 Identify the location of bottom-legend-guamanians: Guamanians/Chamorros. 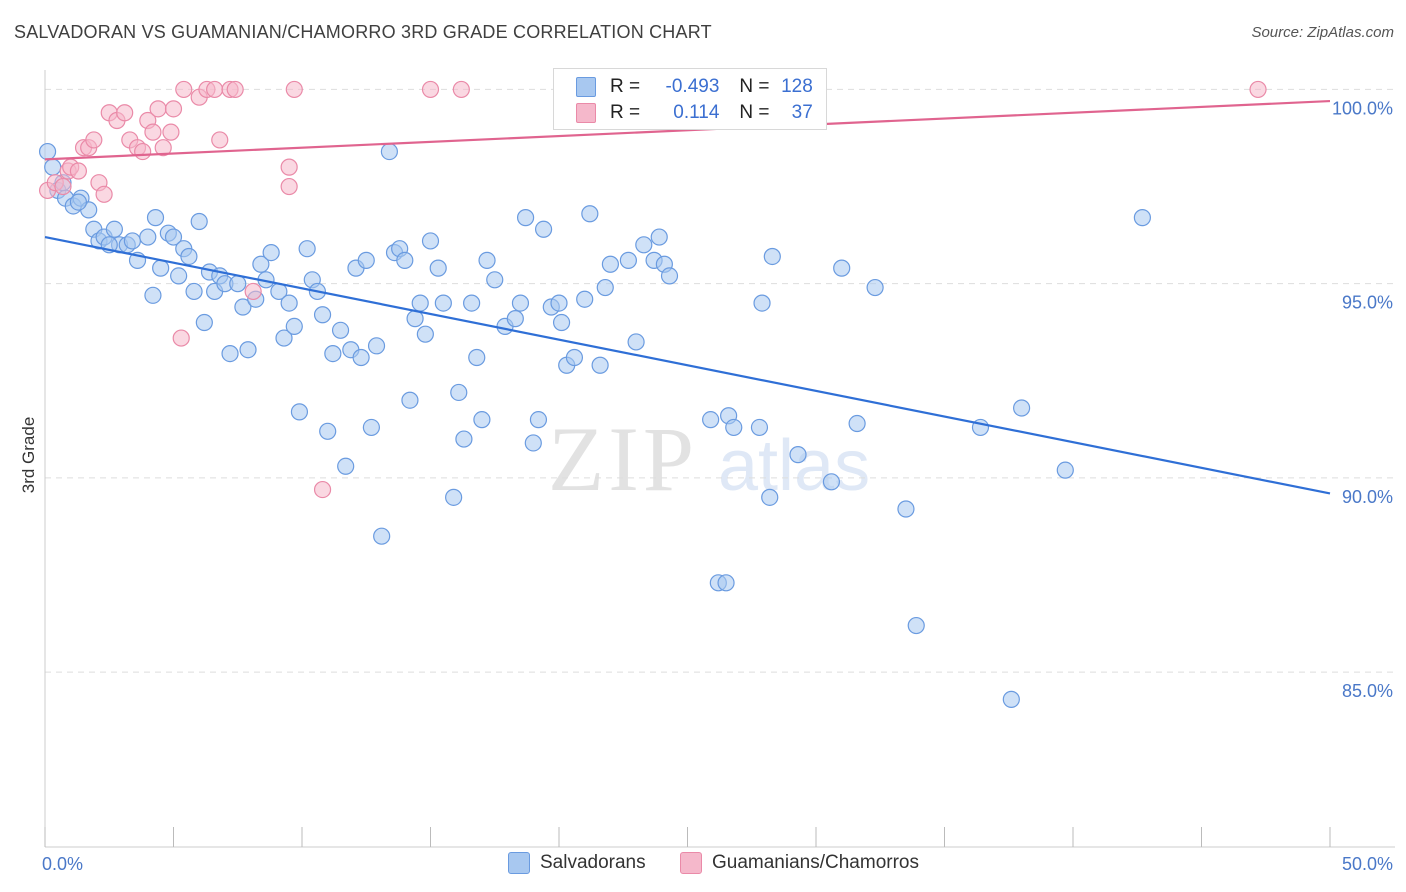
(799, 863).